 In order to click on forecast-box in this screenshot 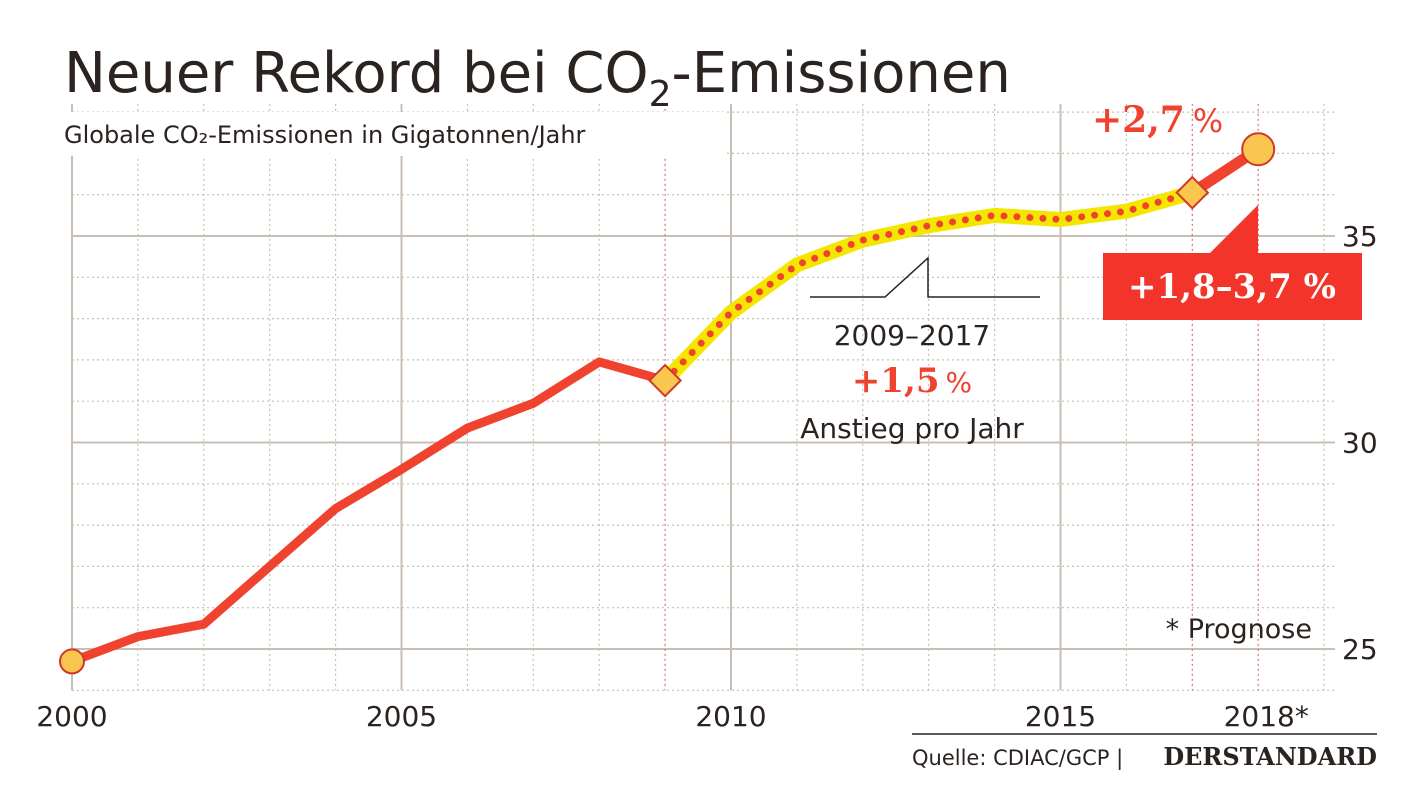, I will do `click(1232, 262)`.